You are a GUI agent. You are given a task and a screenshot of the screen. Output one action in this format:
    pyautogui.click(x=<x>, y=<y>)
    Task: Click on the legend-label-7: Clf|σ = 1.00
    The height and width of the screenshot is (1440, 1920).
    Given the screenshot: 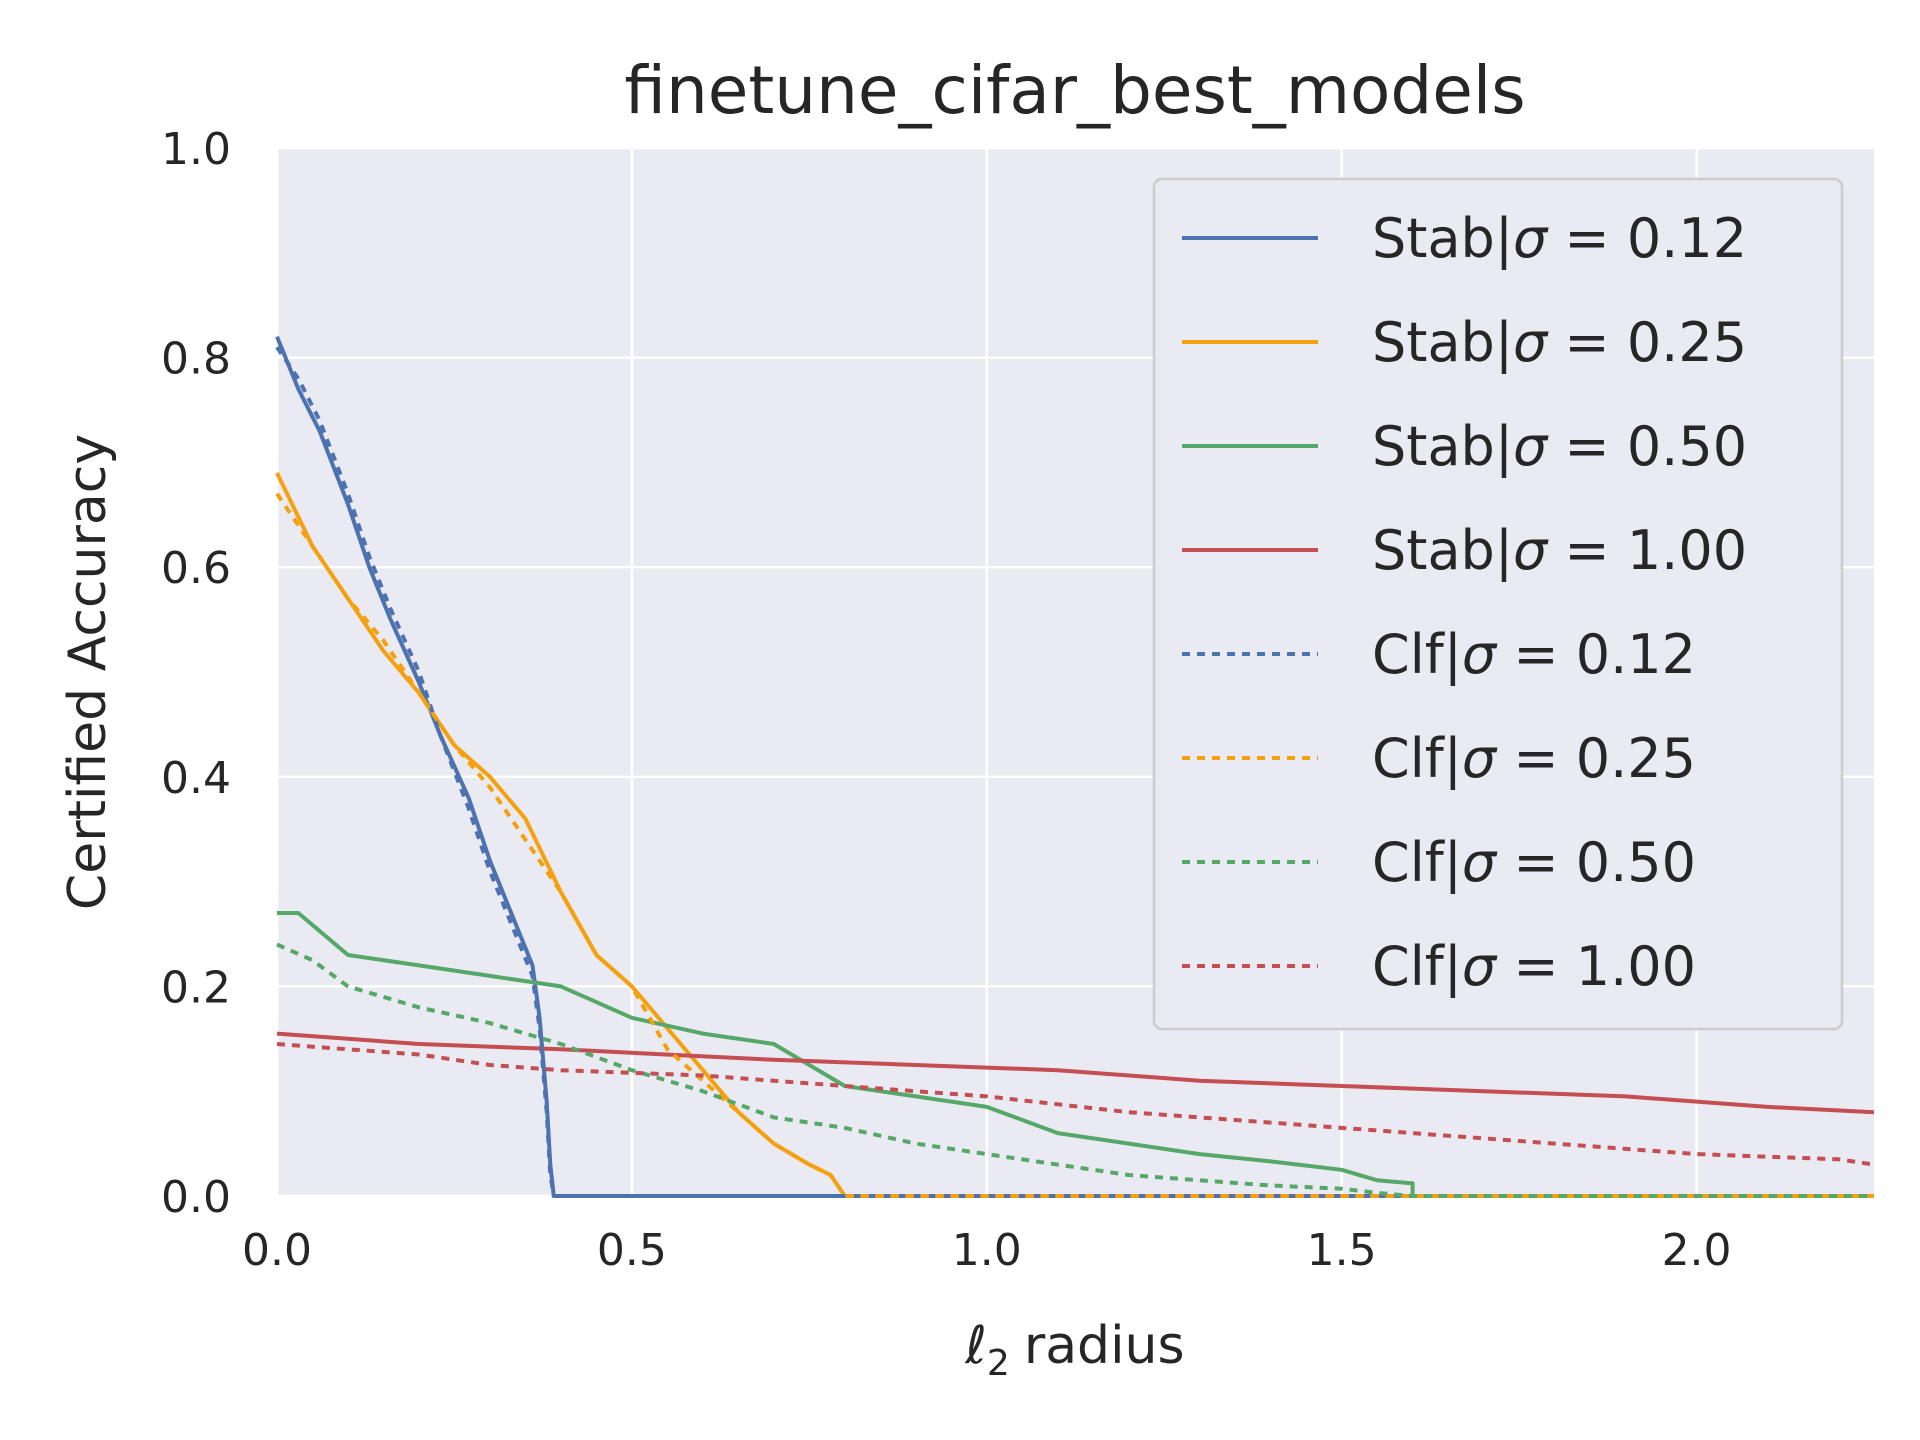 What is the action you would take?
    pyautogui.click(x=1534, y=966)
    